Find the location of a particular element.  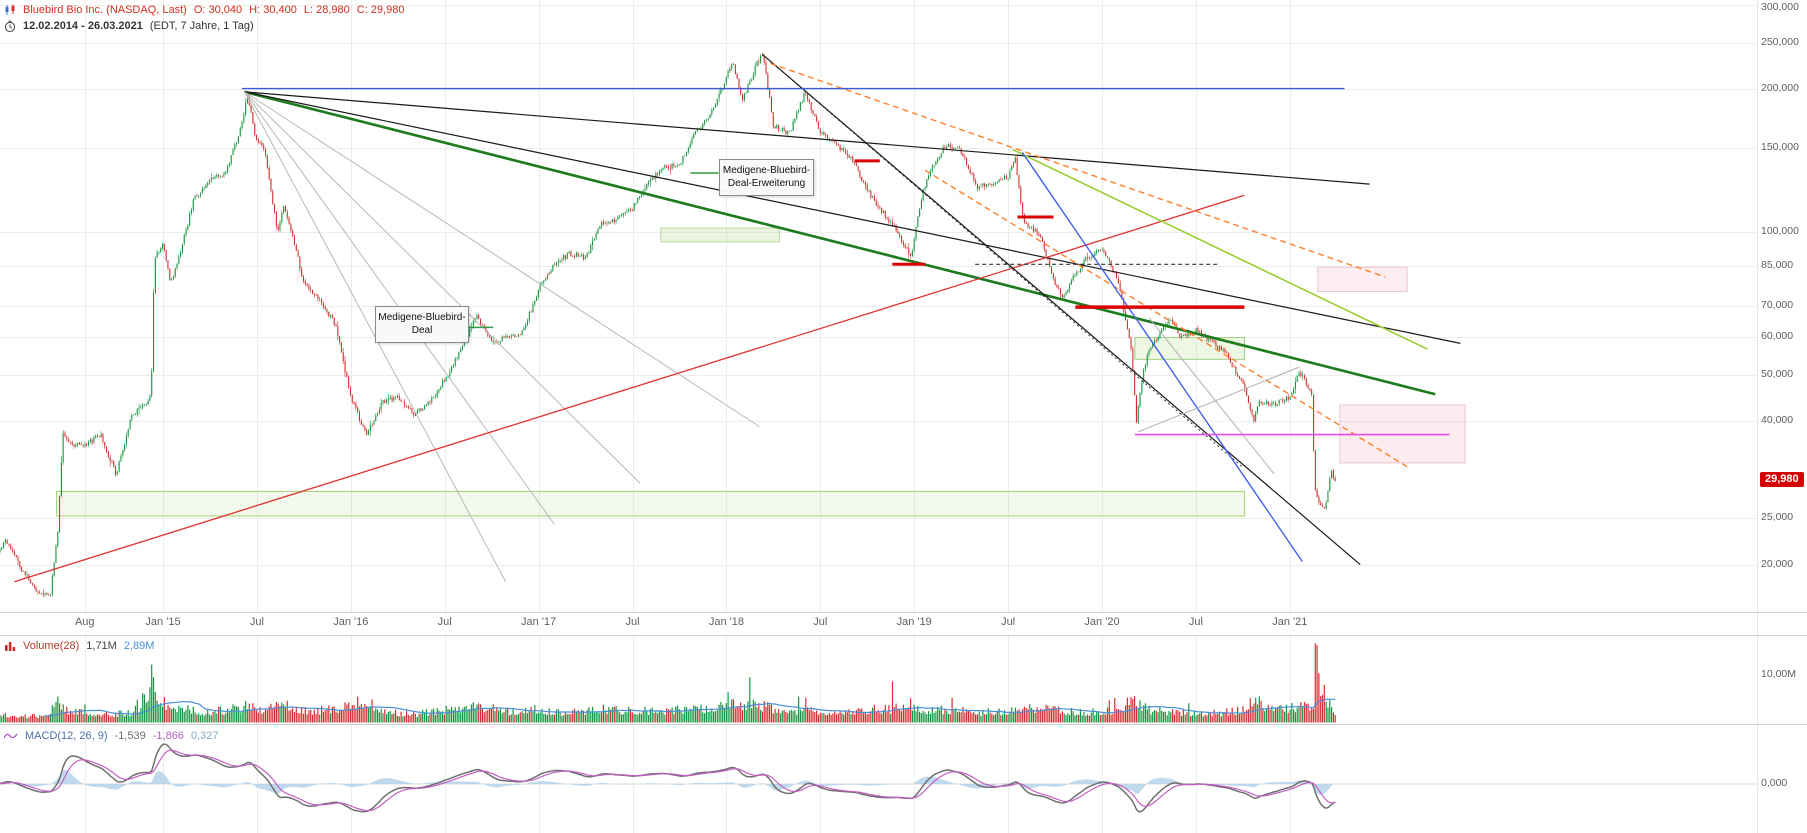

last-price-badge: 29,980 is located at coordinates (1782, 480).